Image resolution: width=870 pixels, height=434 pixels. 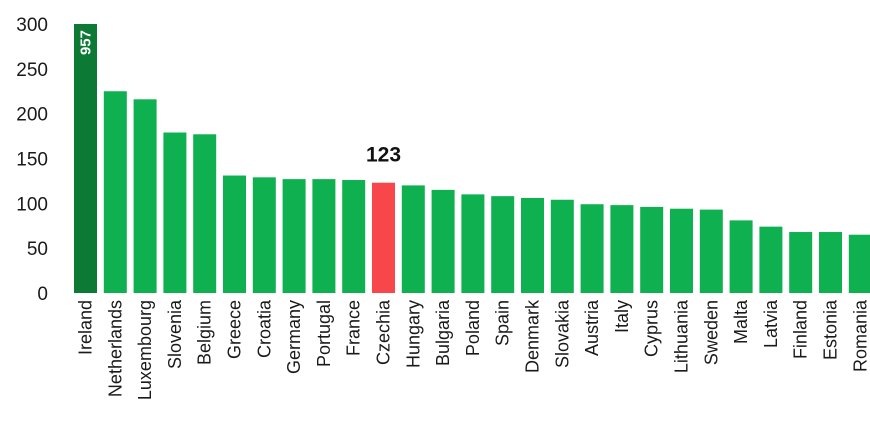 What do you see at coordinates (42, 294) in the screenshot?
I see `y-tick-label: 0` at bounding box center [42, 294].